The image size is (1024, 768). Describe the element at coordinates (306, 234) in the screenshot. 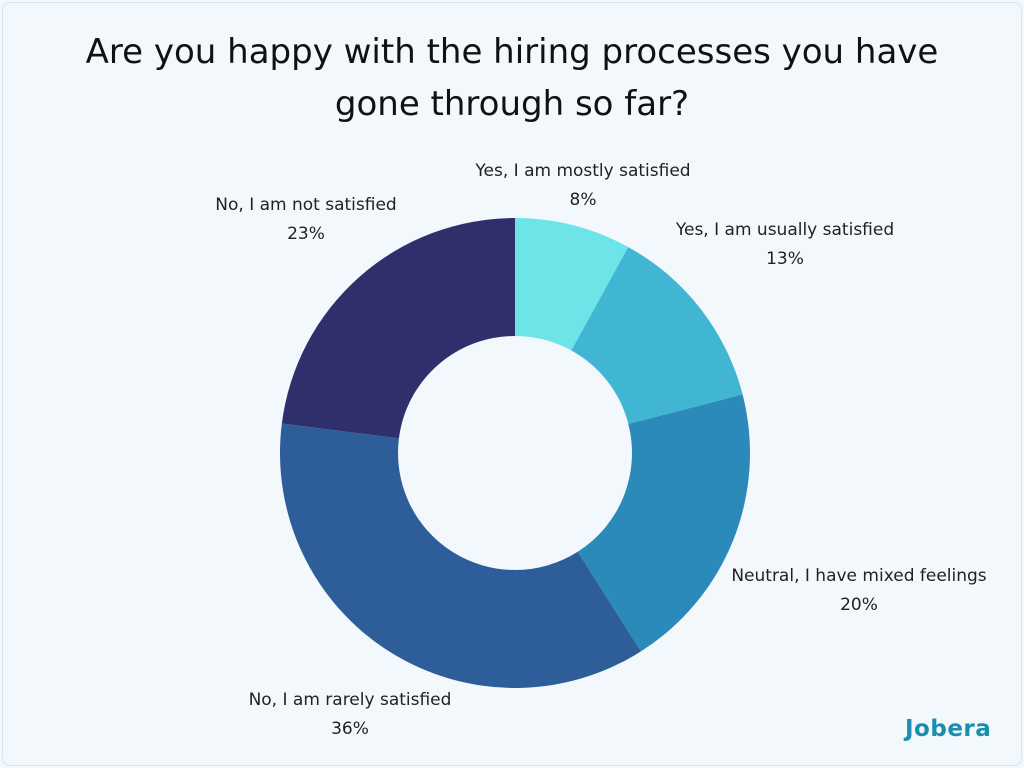

I see `value-label: 23%` at that location.